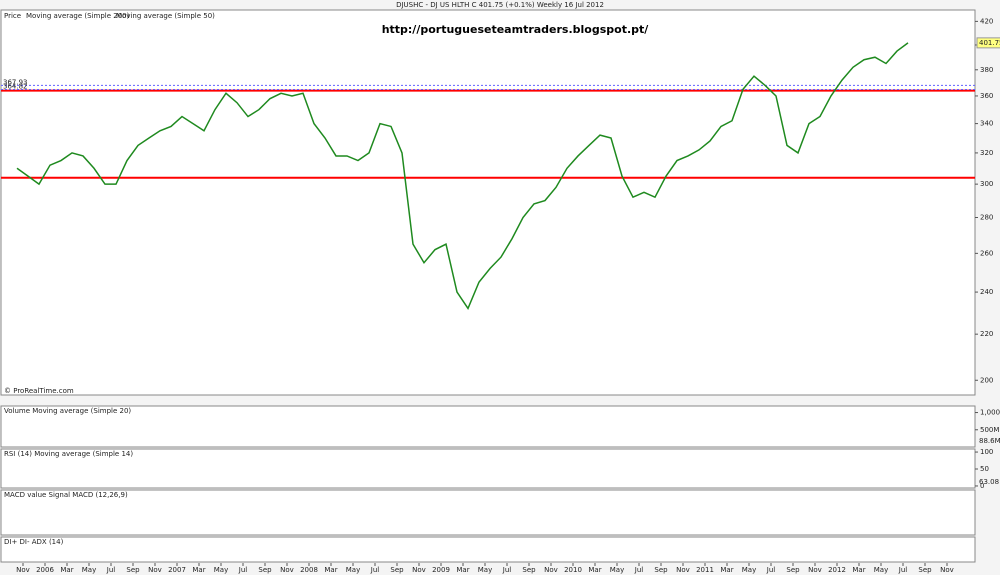 Image resolution: width=1000 pixels, height=575 pixels. I want to click on y-tick-label: 100, so click(986, 452).